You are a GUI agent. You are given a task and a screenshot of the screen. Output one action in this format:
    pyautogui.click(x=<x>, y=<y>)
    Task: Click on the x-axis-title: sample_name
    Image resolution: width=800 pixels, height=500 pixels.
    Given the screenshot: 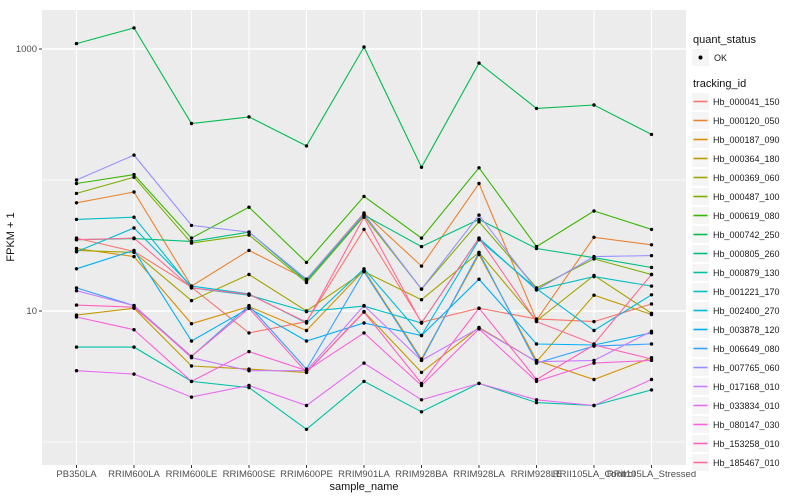 What is the action you would take?
    pyautogui.click(x=363, y=487)
    